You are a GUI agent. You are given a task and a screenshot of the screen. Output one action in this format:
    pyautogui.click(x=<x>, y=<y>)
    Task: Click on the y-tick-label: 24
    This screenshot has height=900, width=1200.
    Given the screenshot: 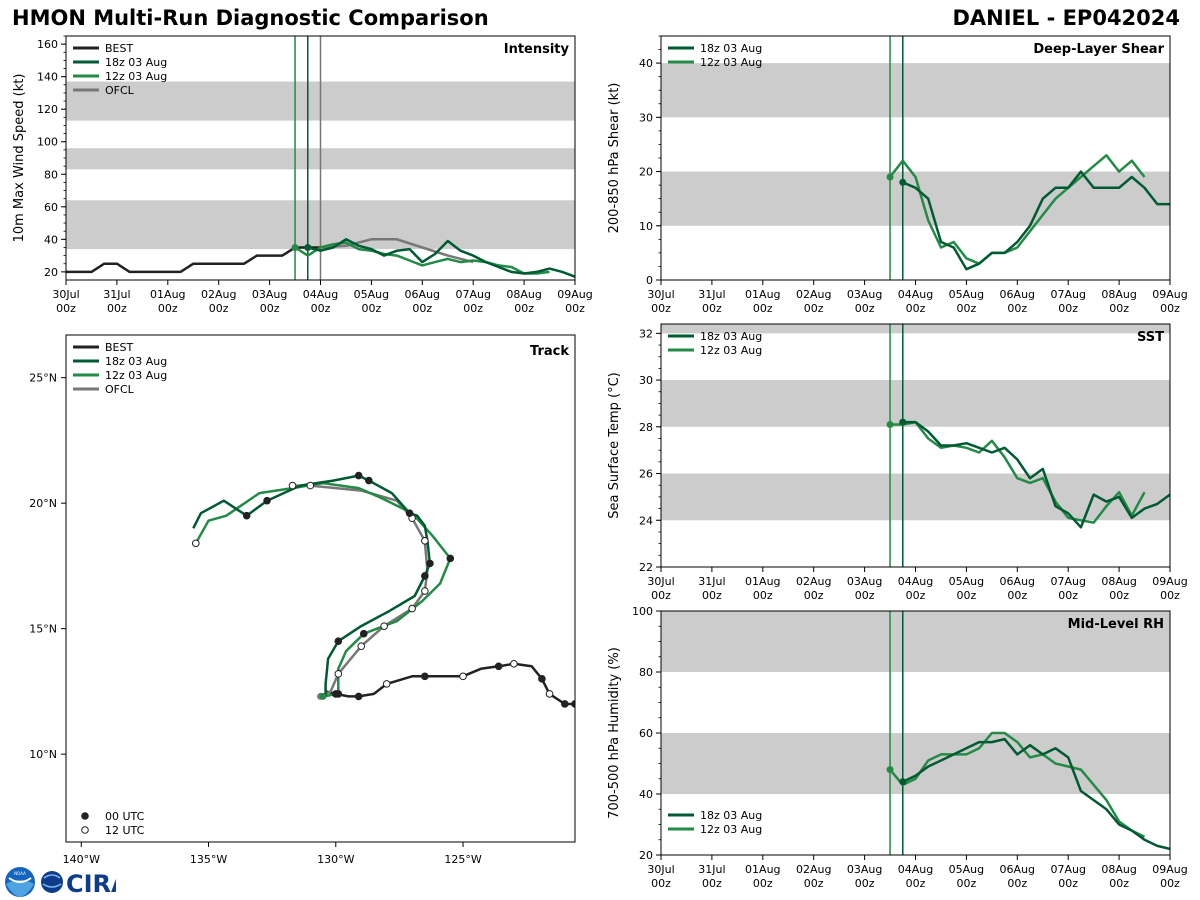 What is the action you would take?
    pyautogui.click(x=646, y=520)
    